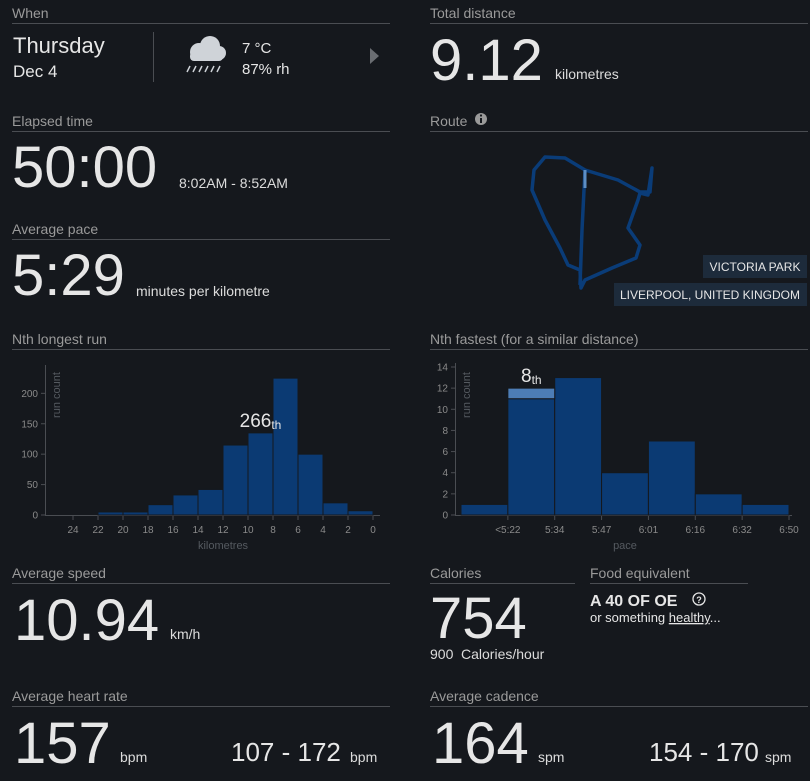  What do you see at coordinates (531, 393) in the screenshot?
I see `highlight-bar` at bounding box center [531, 393].